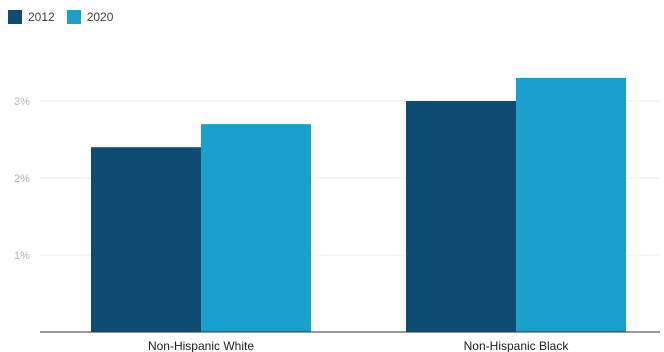 The image size is (664, 352). I want to click on y-tick-label-3: 3%, so click(22, 102).